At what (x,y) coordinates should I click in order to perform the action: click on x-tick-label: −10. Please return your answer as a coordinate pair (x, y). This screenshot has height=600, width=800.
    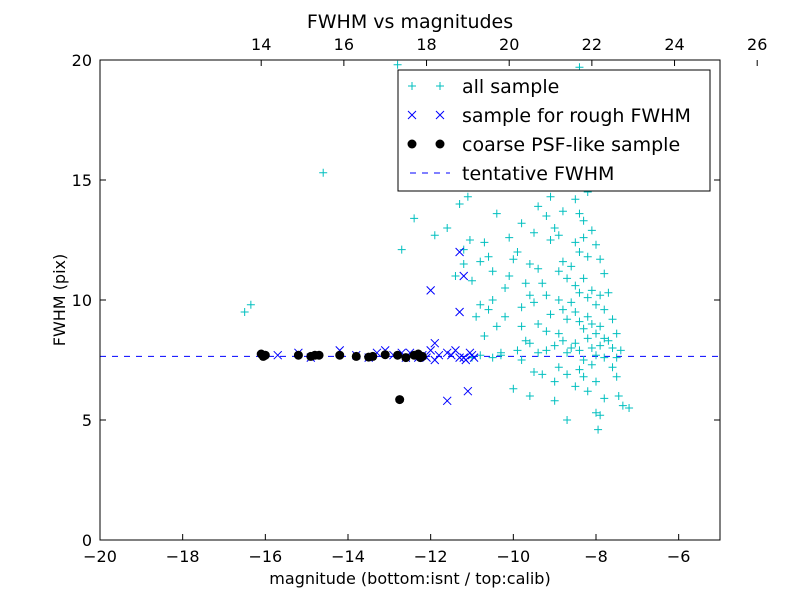
    Looking at the image, I should click on (513, 556).